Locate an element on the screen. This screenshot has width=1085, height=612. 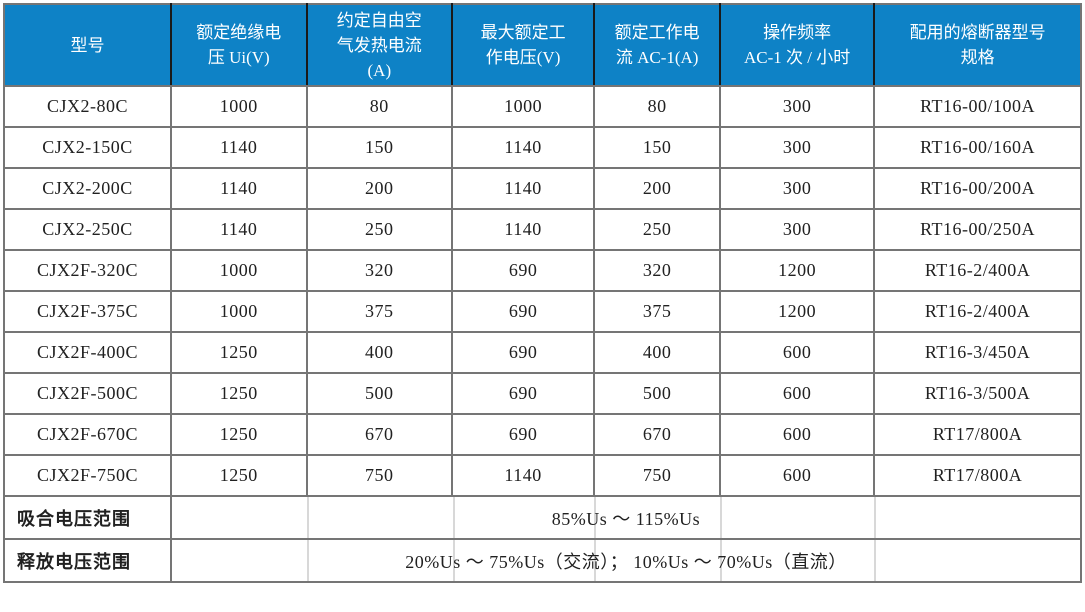
model-cell: CJX2-150C is located at coordinates (87, 147).